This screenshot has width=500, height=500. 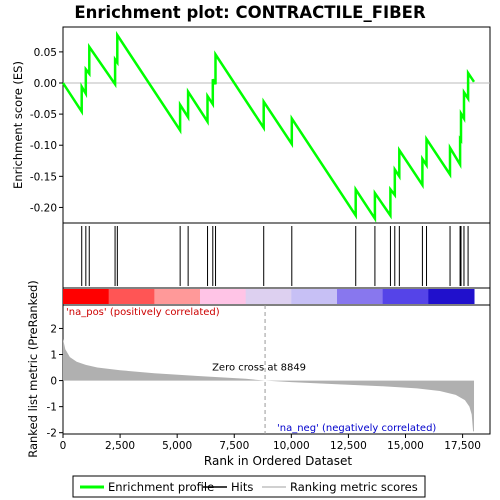 I want to click on hit-lines, so click(x=275, y=256).